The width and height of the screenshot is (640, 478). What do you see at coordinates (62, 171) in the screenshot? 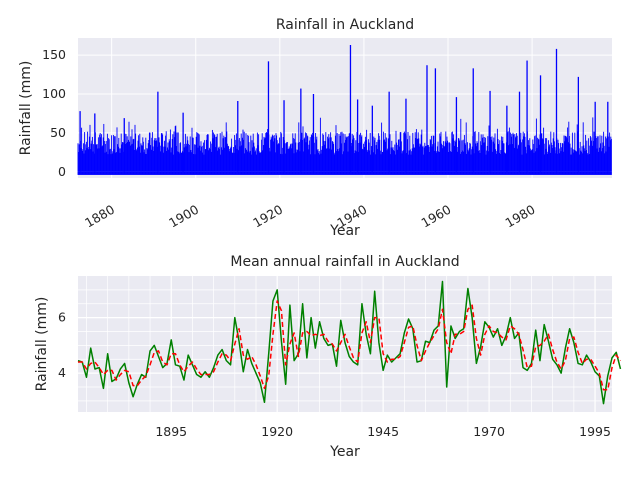
I see `top-y-tick-label: 0` at bounding box center [62, 171].